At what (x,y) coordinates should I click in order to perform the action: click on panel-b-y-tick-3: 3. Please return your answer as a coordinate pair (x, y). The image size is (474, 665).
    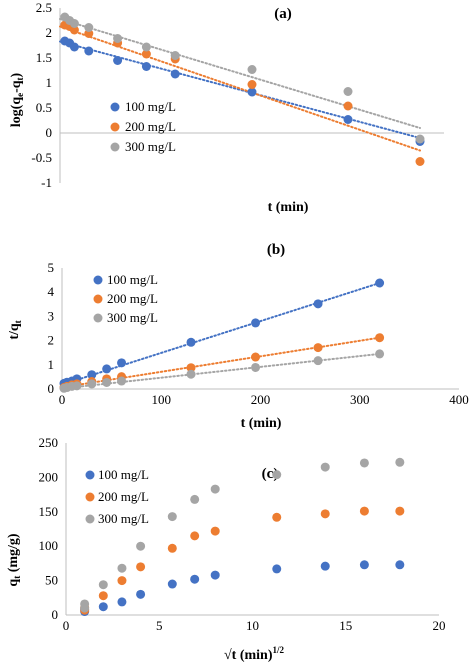
    Looking at the image, I should click on (51, 315).